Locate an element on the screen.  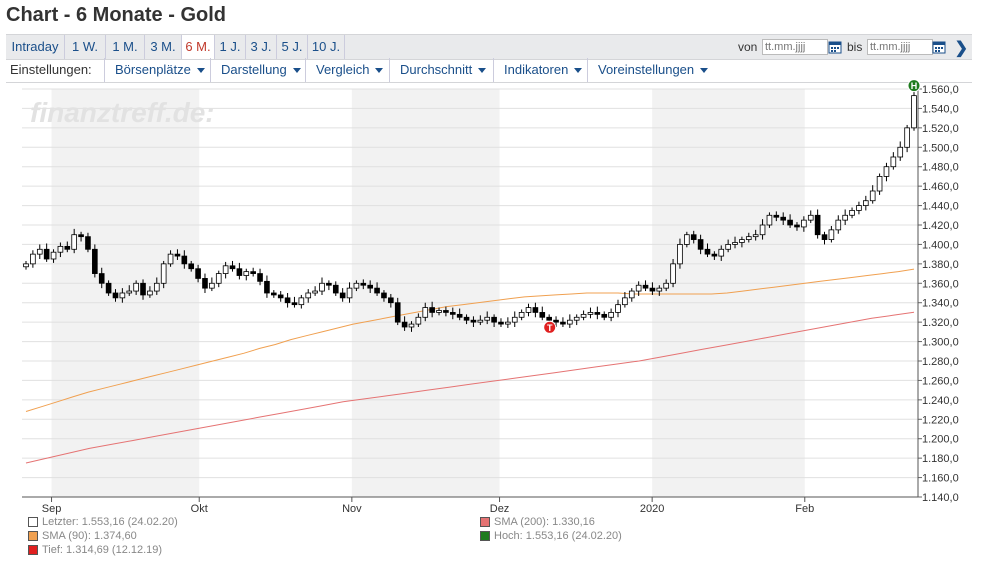
y-tick-label: 1.320,0 is located at coordinates (940, 323).